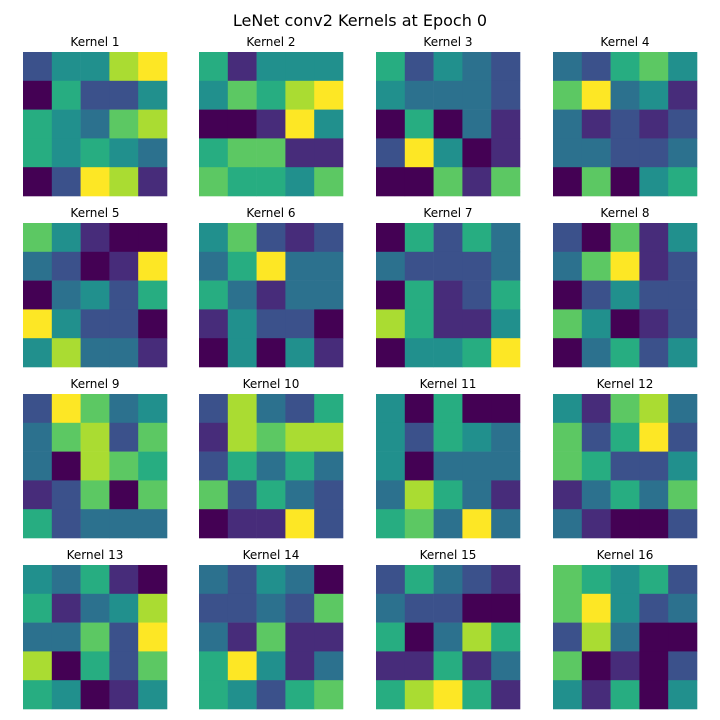 This screenshot has height=720, width=720. I want to click on kernel-title: Kernel 7, so click(447, 213).